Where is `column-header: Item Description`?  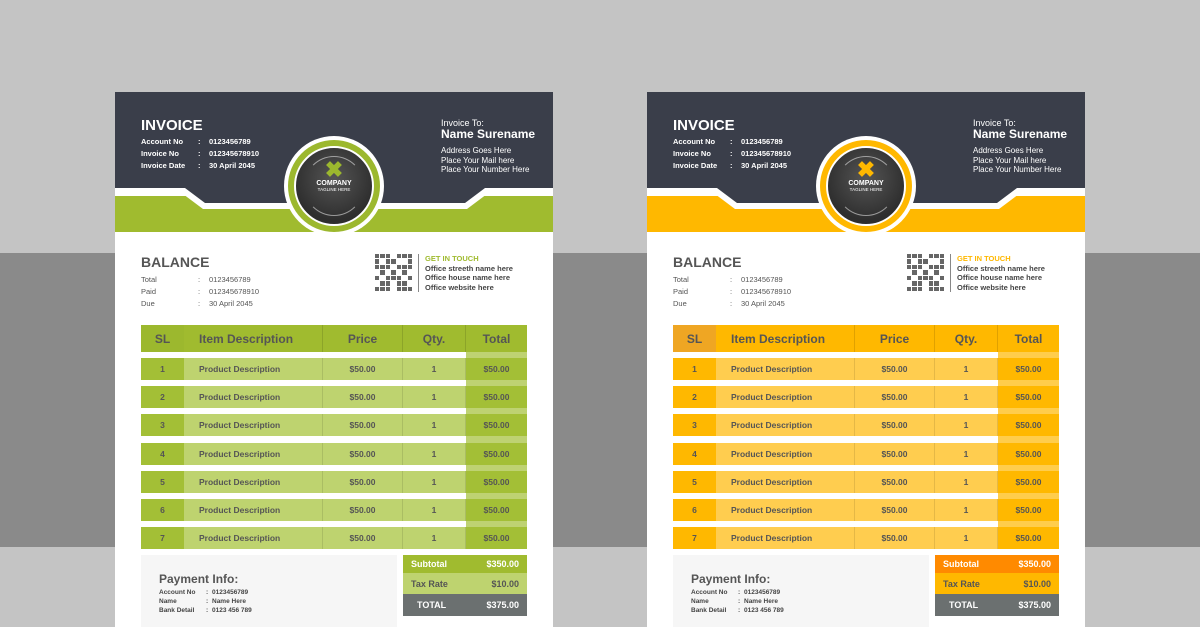
column-header: Item Description is located at coordinates (253, 338).